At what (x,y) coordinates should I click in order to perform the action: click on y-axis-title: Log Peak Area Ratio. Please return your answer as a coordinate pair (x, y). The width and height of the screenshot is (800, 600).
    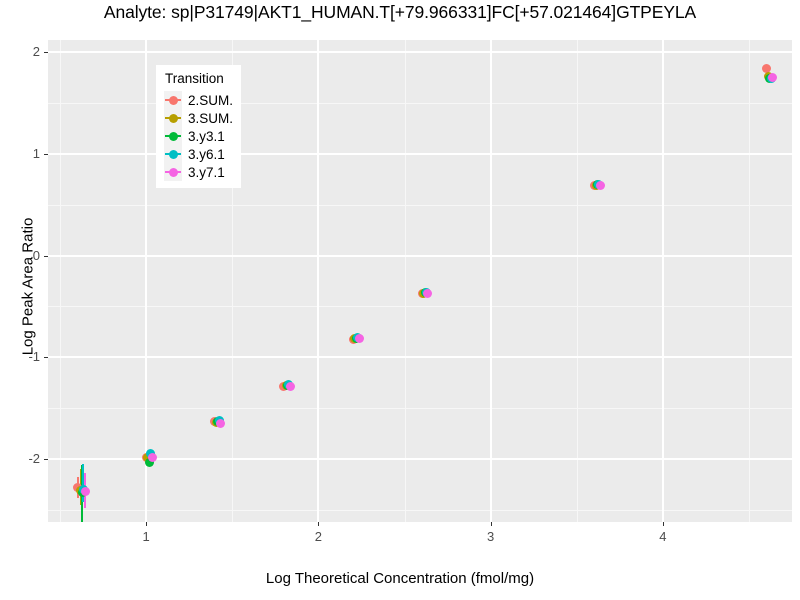
    Looking at the image, I should click on (28, 286).